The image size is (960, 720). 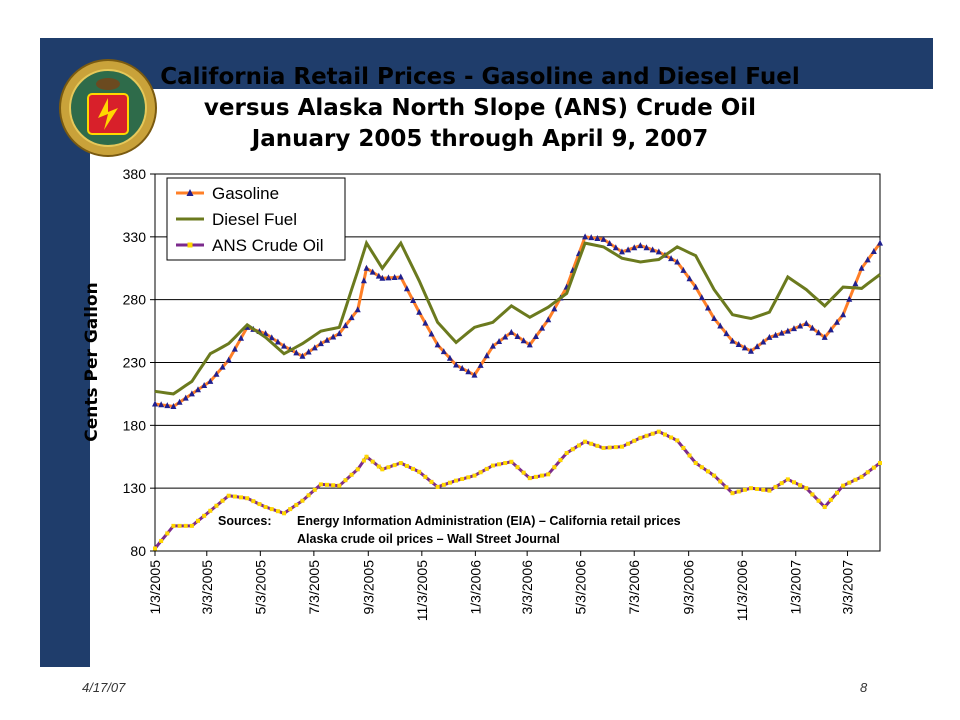 What do you see at coordinates (581, 587) in the screenshot?
I see `x-tick-label: 5/3/2006` at bounding box center [581, 587].